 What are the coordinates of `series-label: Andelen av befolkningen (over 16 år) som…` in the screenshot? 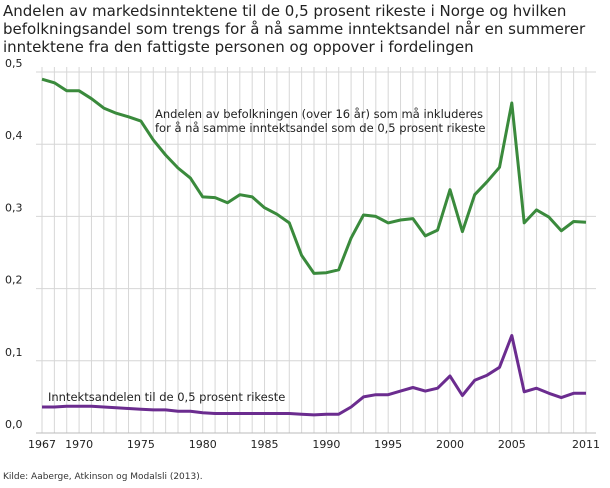 It's located at (319, 114).